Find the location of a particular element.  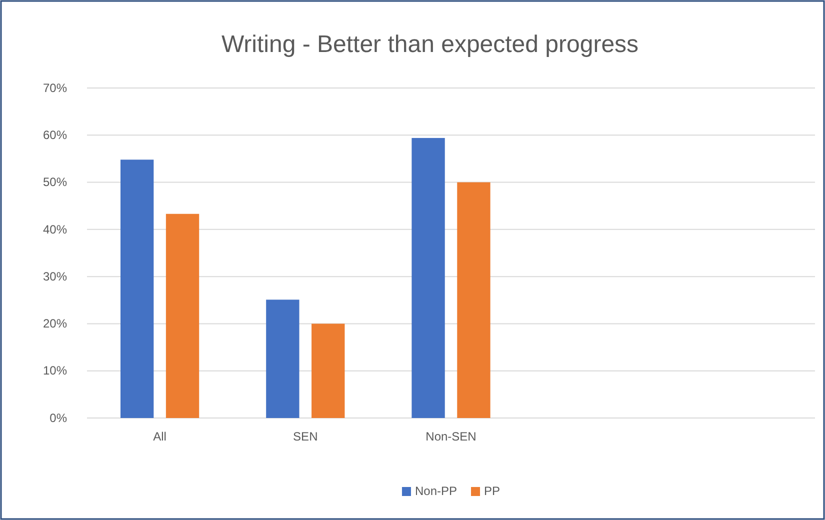

y-tick-label: 0% is located at coordinates (59, 417).